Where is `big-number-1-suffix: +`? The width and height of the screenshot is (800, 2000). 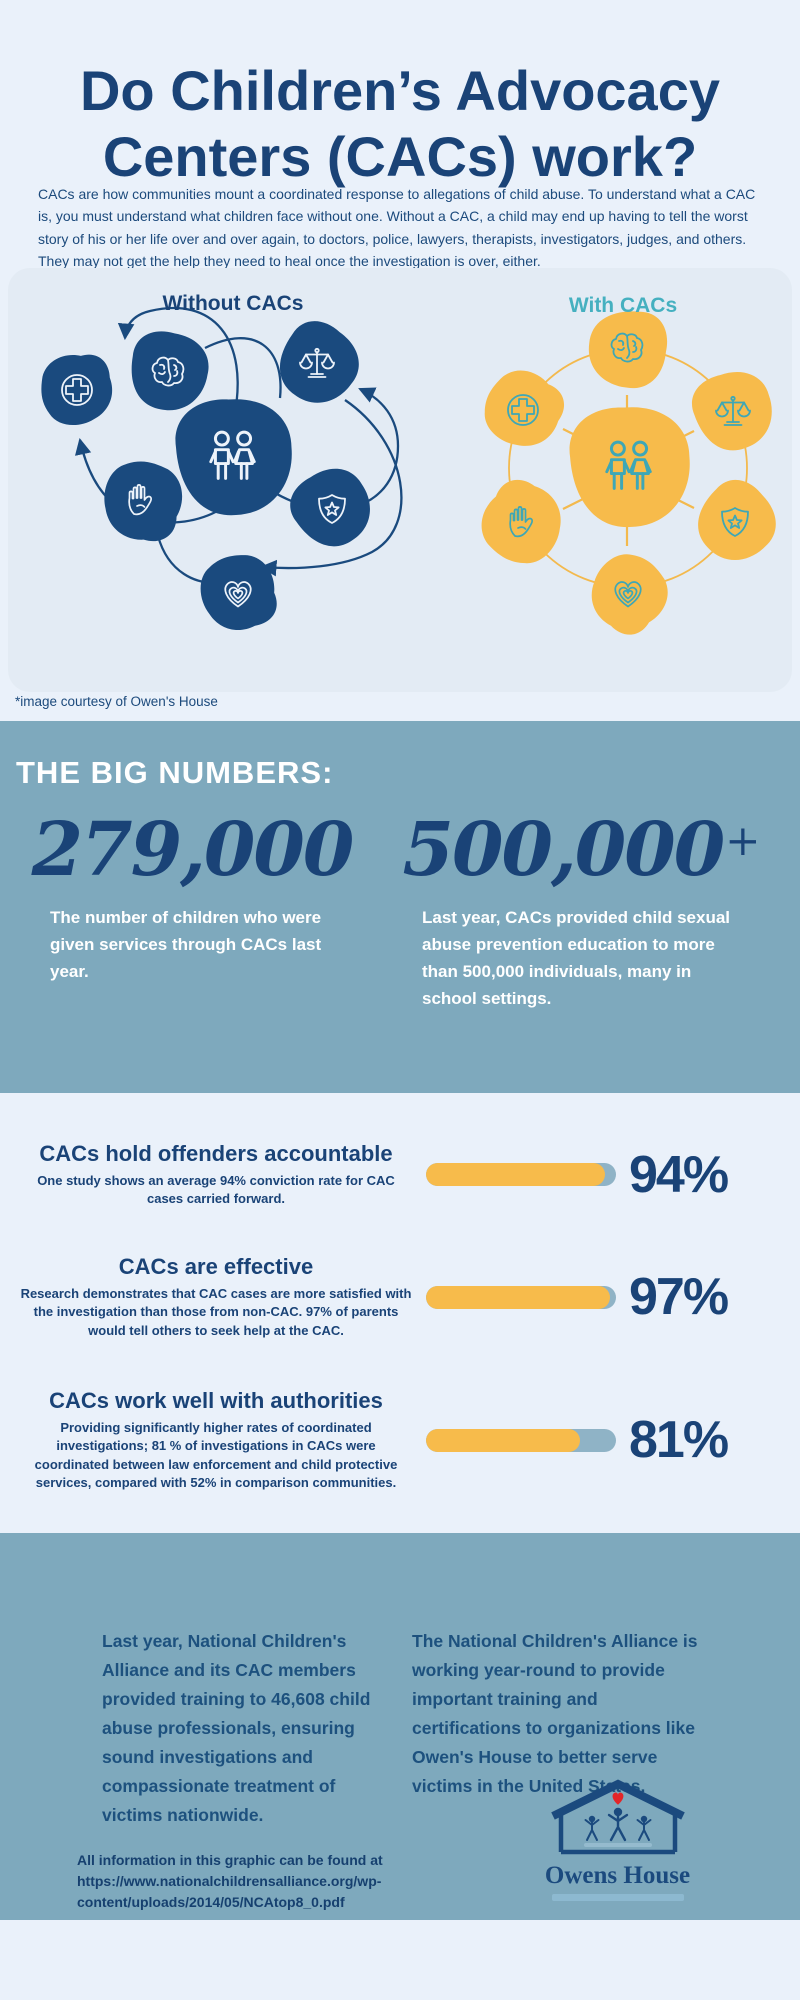 big-number-1-suffix: + is located at coordinates (742, 840).